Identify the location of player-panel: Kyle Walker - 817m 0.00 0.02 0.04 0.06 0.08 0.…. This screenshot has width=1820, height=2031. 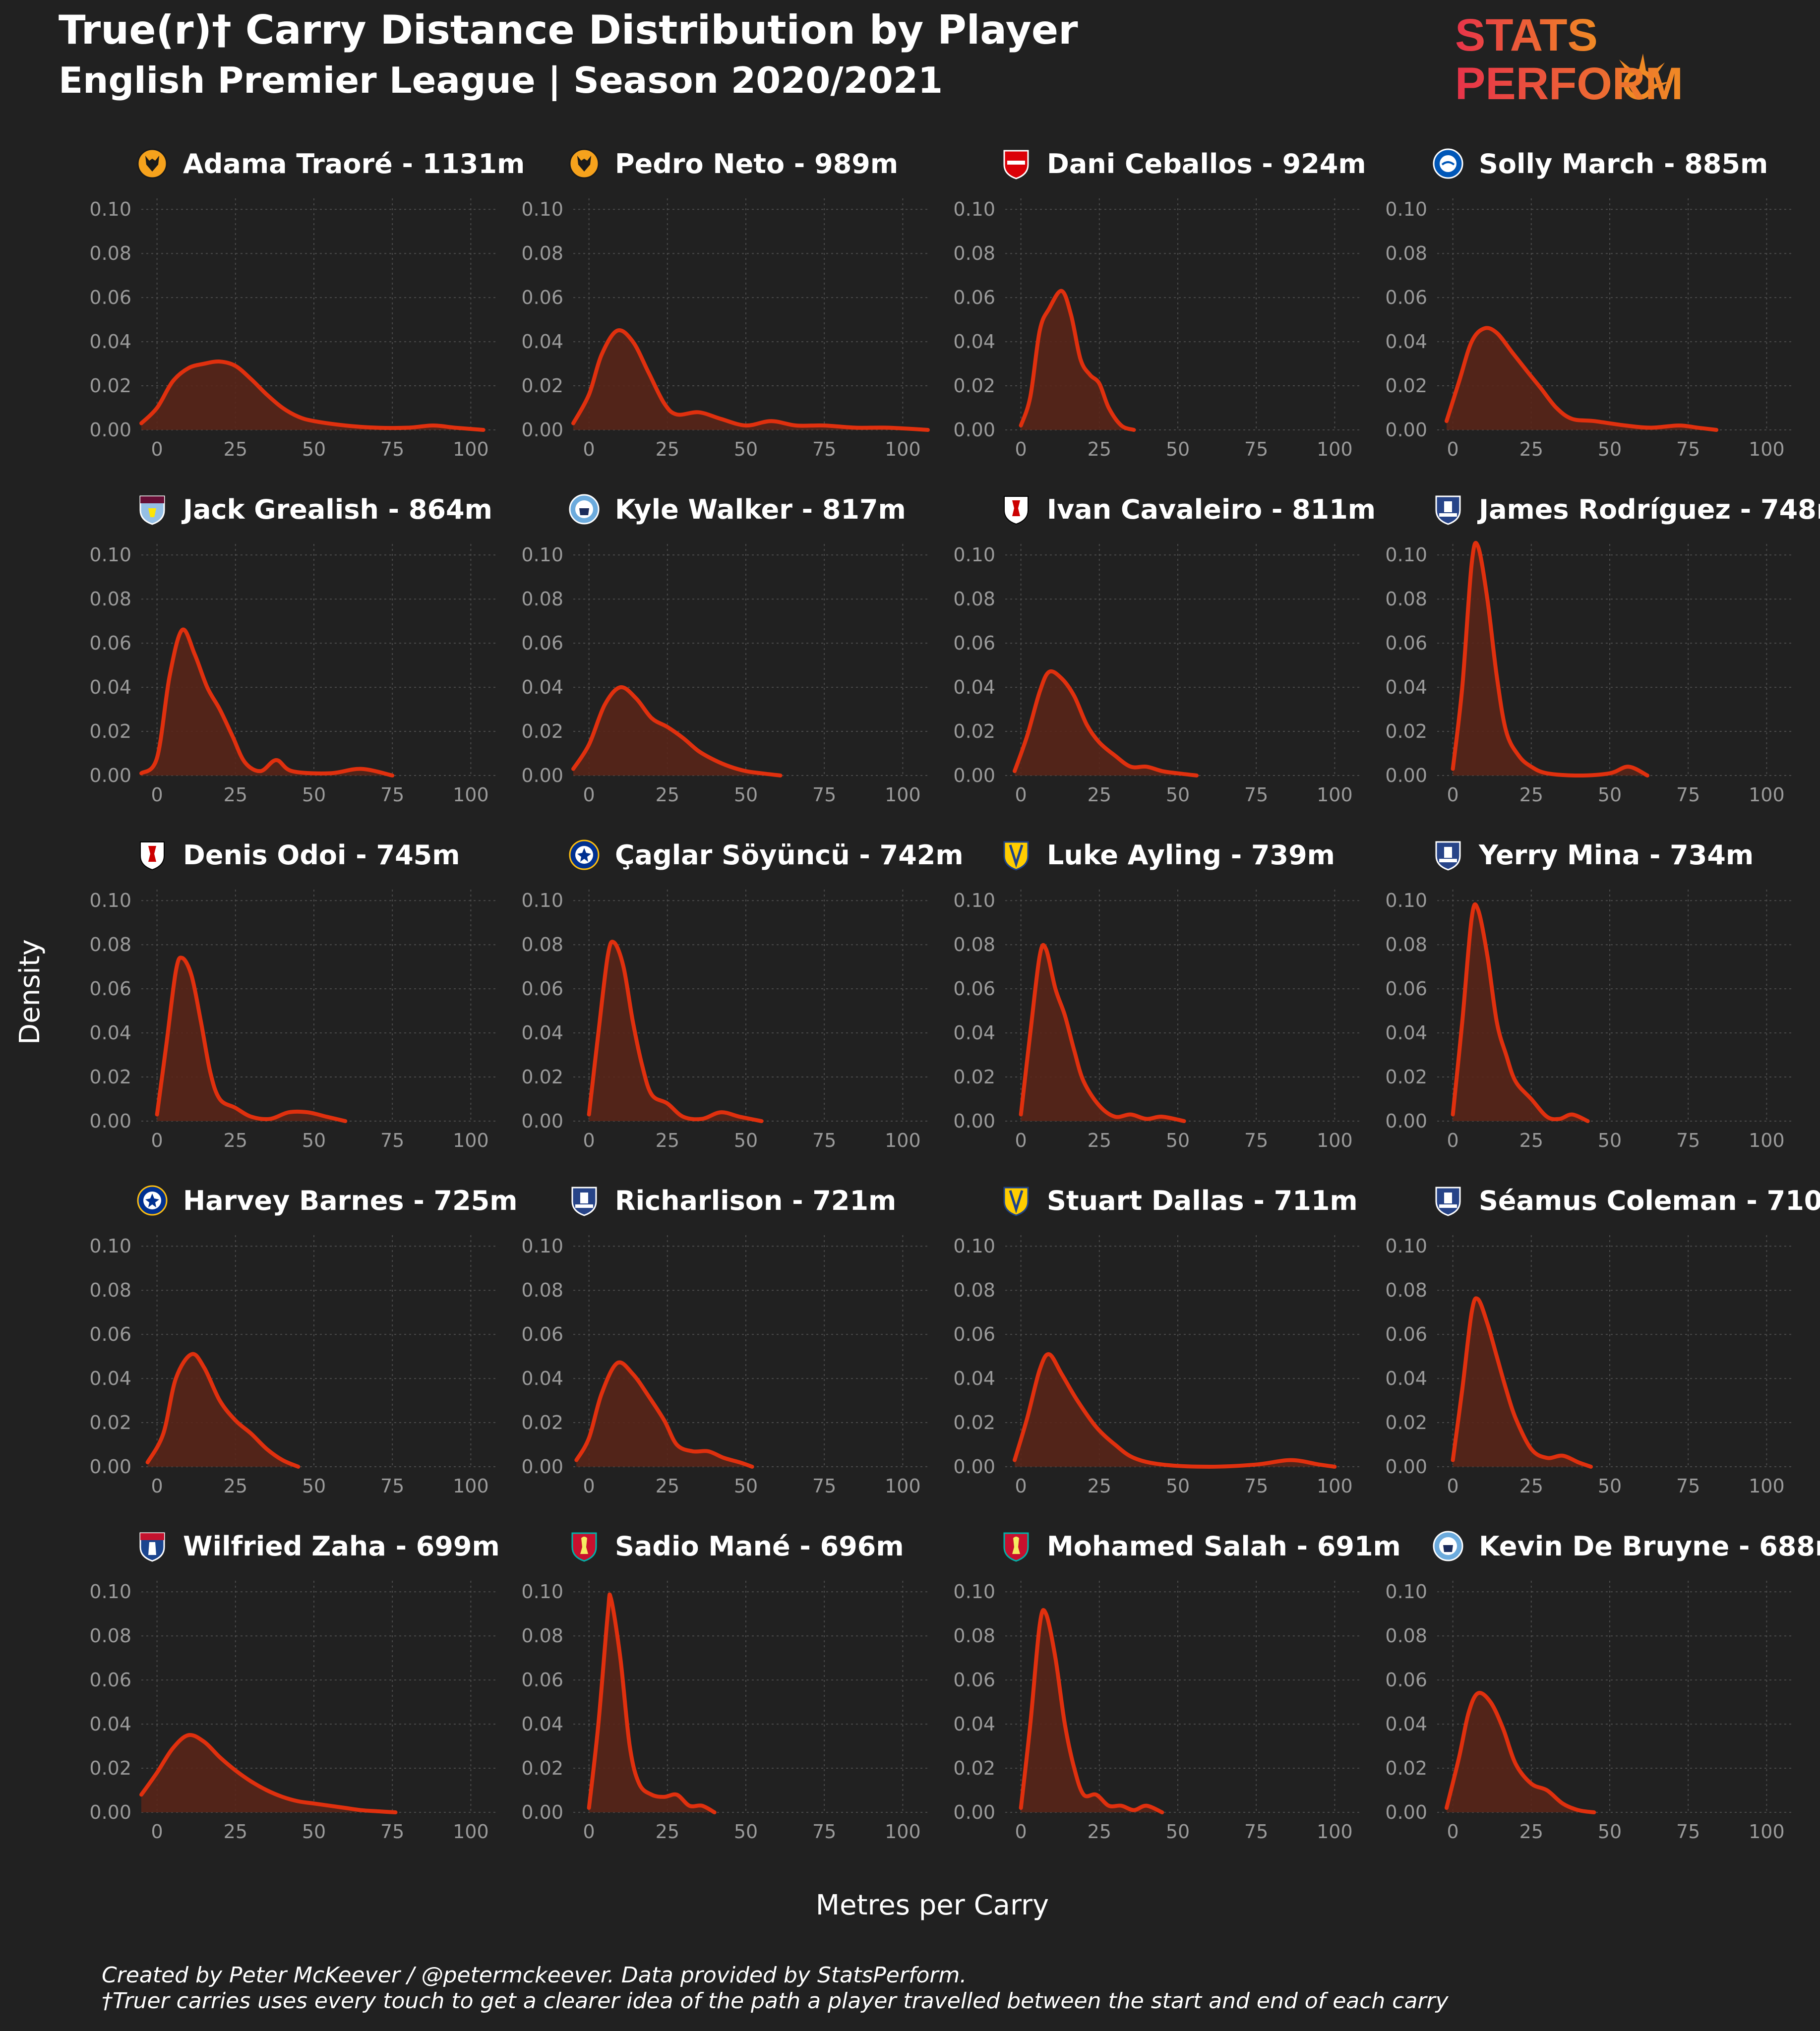
(739, 647).